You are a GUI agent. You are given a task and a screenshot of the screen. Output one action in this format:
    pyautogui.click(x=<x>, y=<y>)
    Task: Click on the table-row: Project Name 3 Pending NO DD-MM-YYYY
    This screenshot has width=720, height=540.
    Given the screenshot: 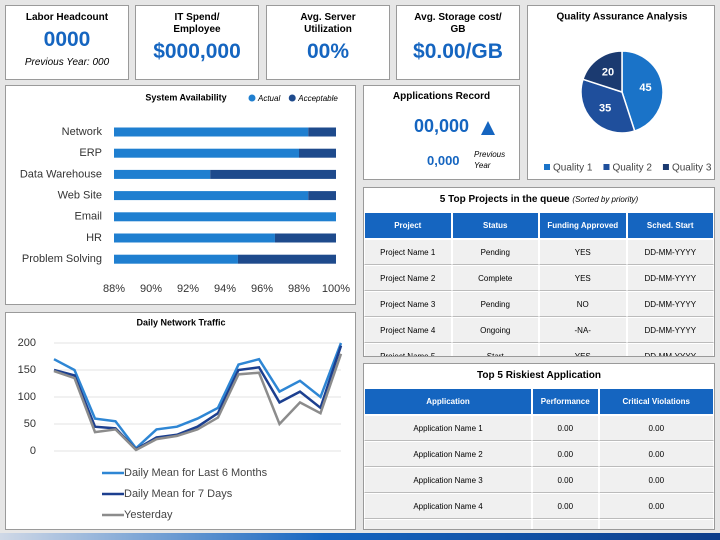 What is the action you would take?
    pyautogui.click(x=539, y=304)
    